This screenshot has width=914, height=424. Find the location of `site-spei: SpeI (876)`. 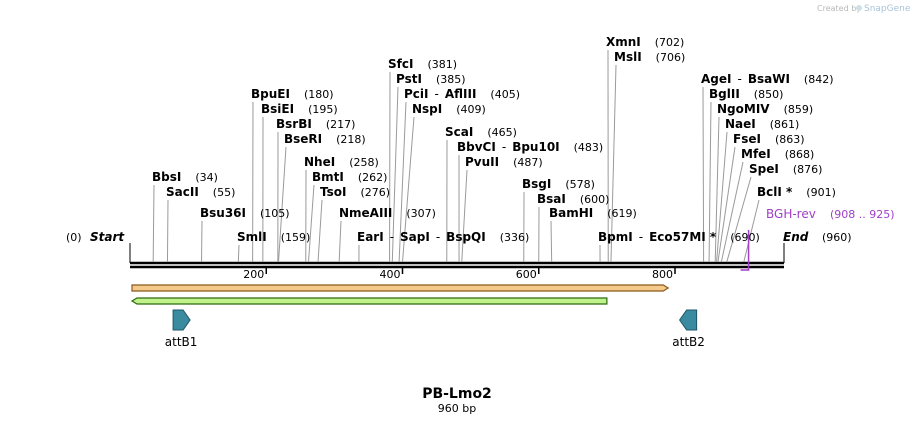

site-spei: SpeI (876) is located at coordinates (785, 169).